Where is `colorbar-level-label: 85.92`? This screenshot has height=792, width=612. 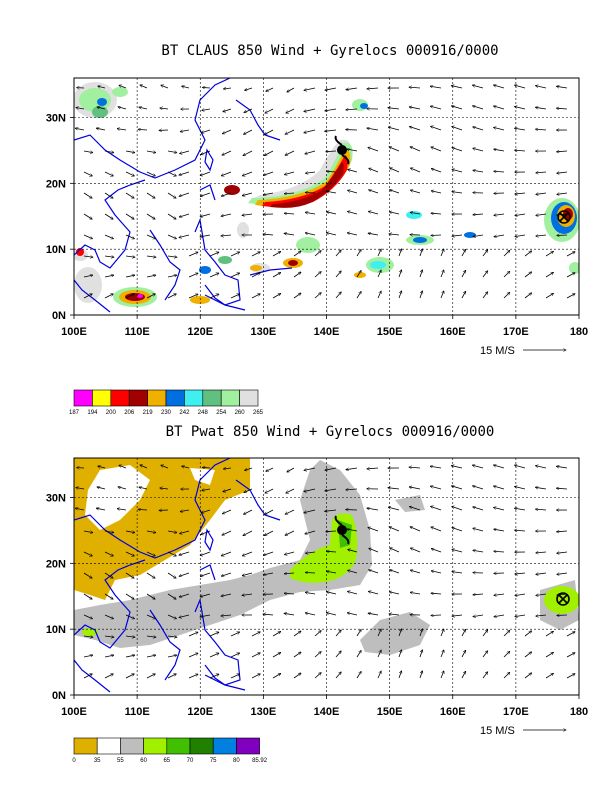
colorbar-level-label: 85.92 is located at coordinates (260, 761).